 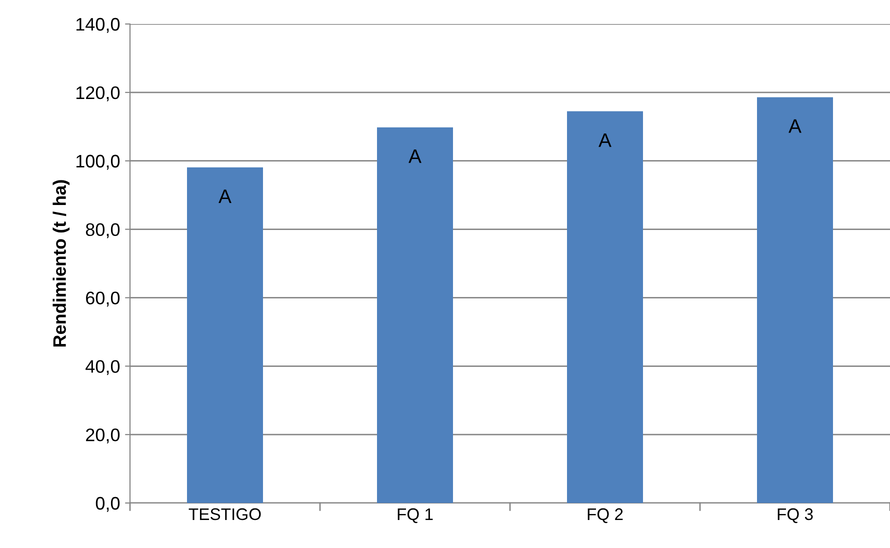 What do you see at coordinates (98, 25) in the screenshot?
I see `y-tick-label: 140,0` at bounding box center [98, 25].